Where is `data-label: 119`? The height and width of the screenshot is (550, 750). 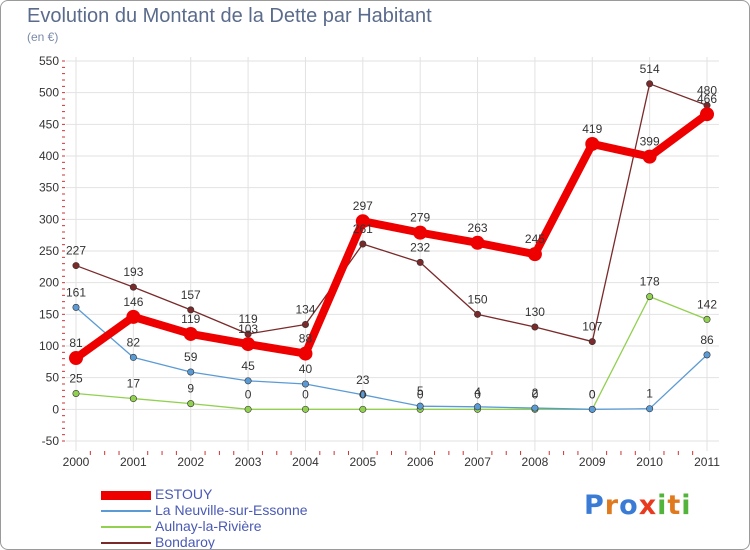 data-label: 119 is located at coordinates (248, 319).